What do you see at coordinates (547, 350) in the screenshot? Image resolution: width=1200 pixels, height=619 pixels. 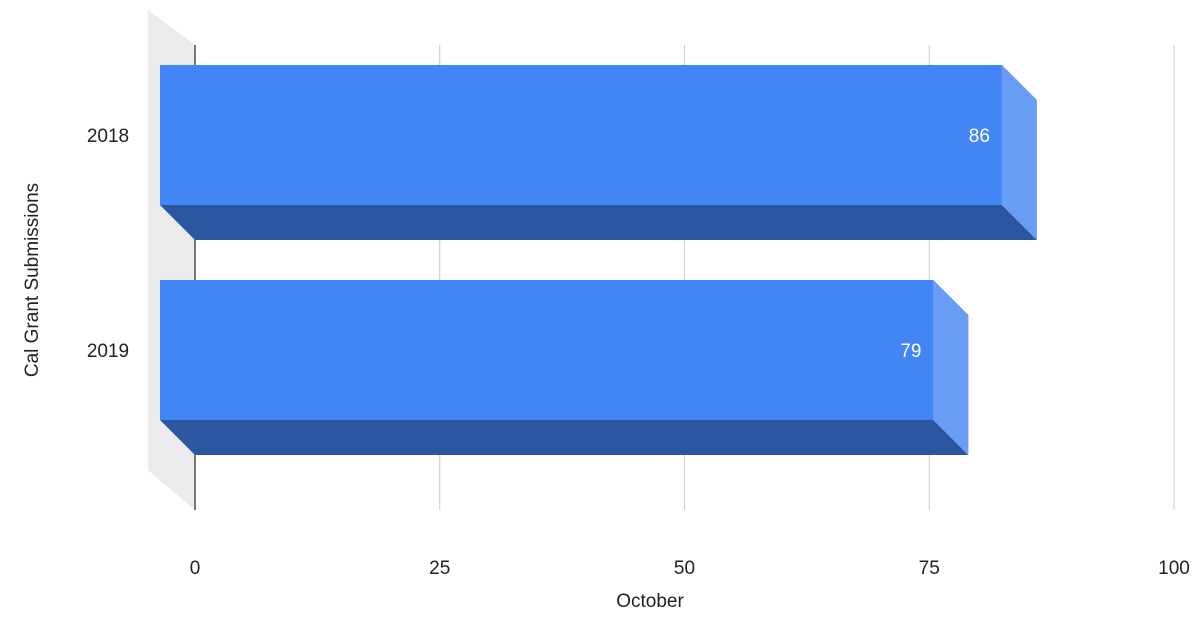 I see `bar` at bounding box center [547, 350].